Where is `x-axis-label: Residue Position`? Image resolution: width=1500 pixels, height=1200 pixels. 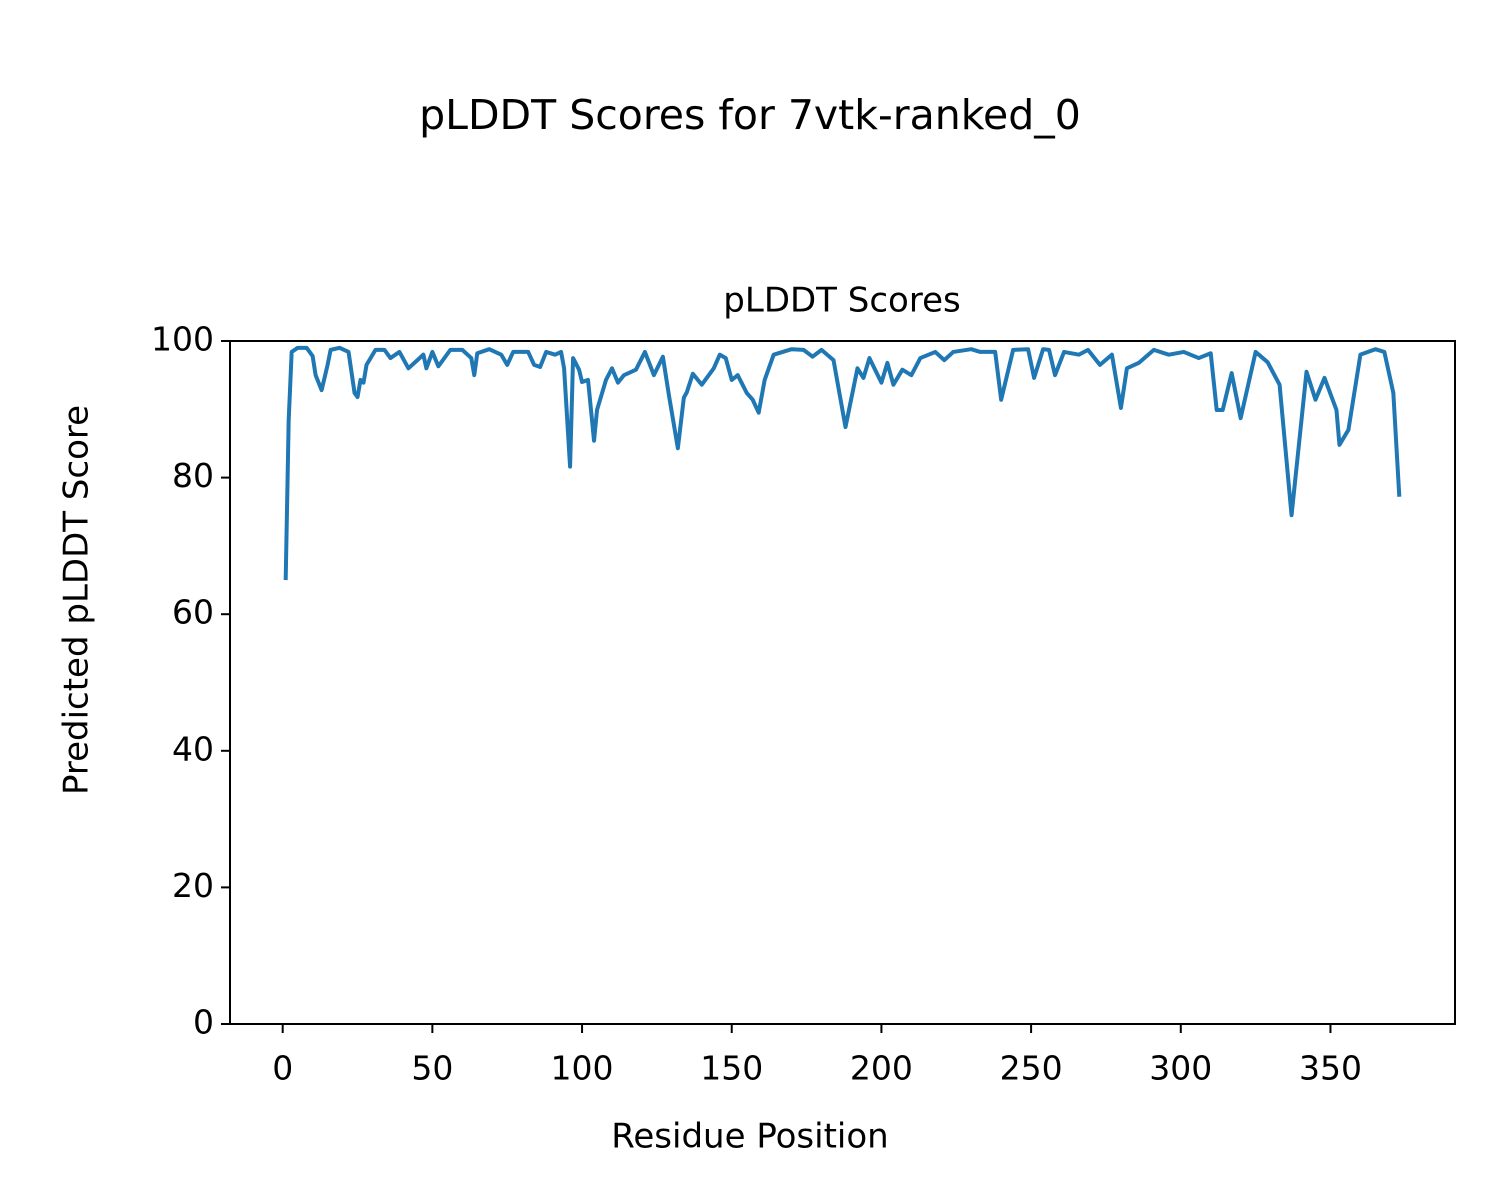
x-axis-label: Residue Position is located at coordinates (749, 1137).